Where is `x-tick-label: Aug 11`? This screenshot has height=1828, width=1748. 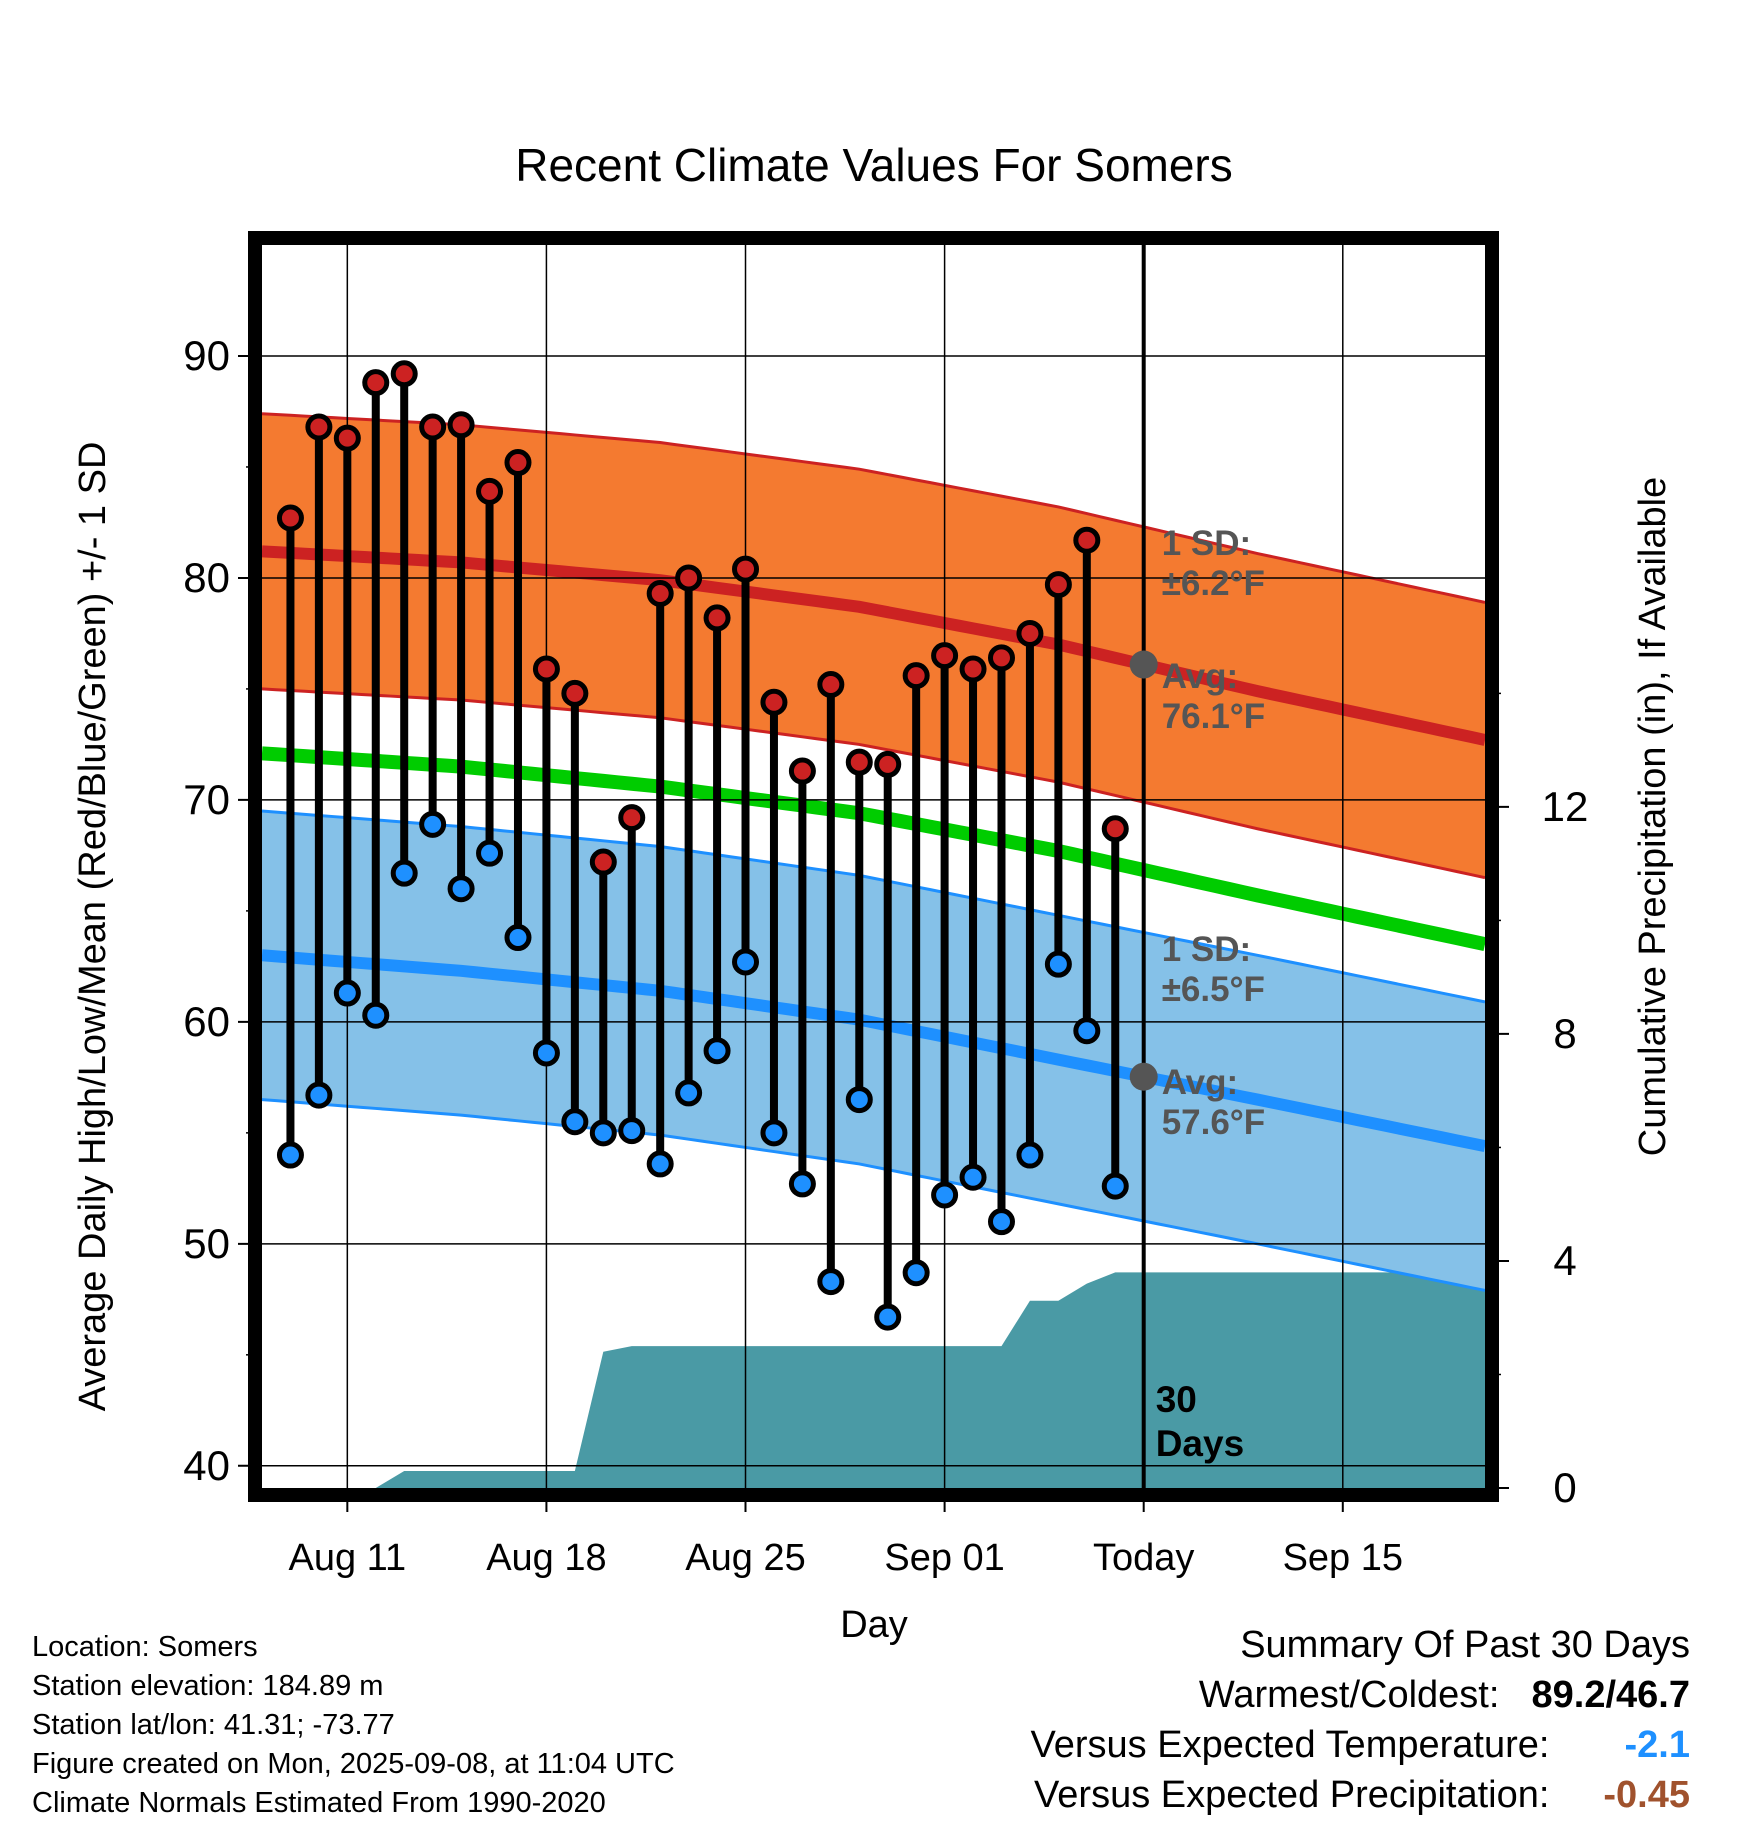
x-tick-label: Aug 11 is located at coordinates (348, 1558).